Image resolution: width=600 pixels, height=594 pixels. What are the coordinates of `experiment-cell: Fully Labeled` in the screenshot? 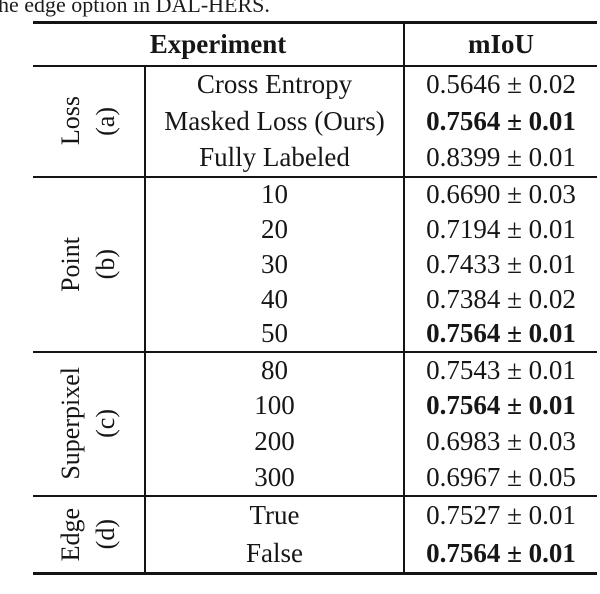 It's located at (275, 158).